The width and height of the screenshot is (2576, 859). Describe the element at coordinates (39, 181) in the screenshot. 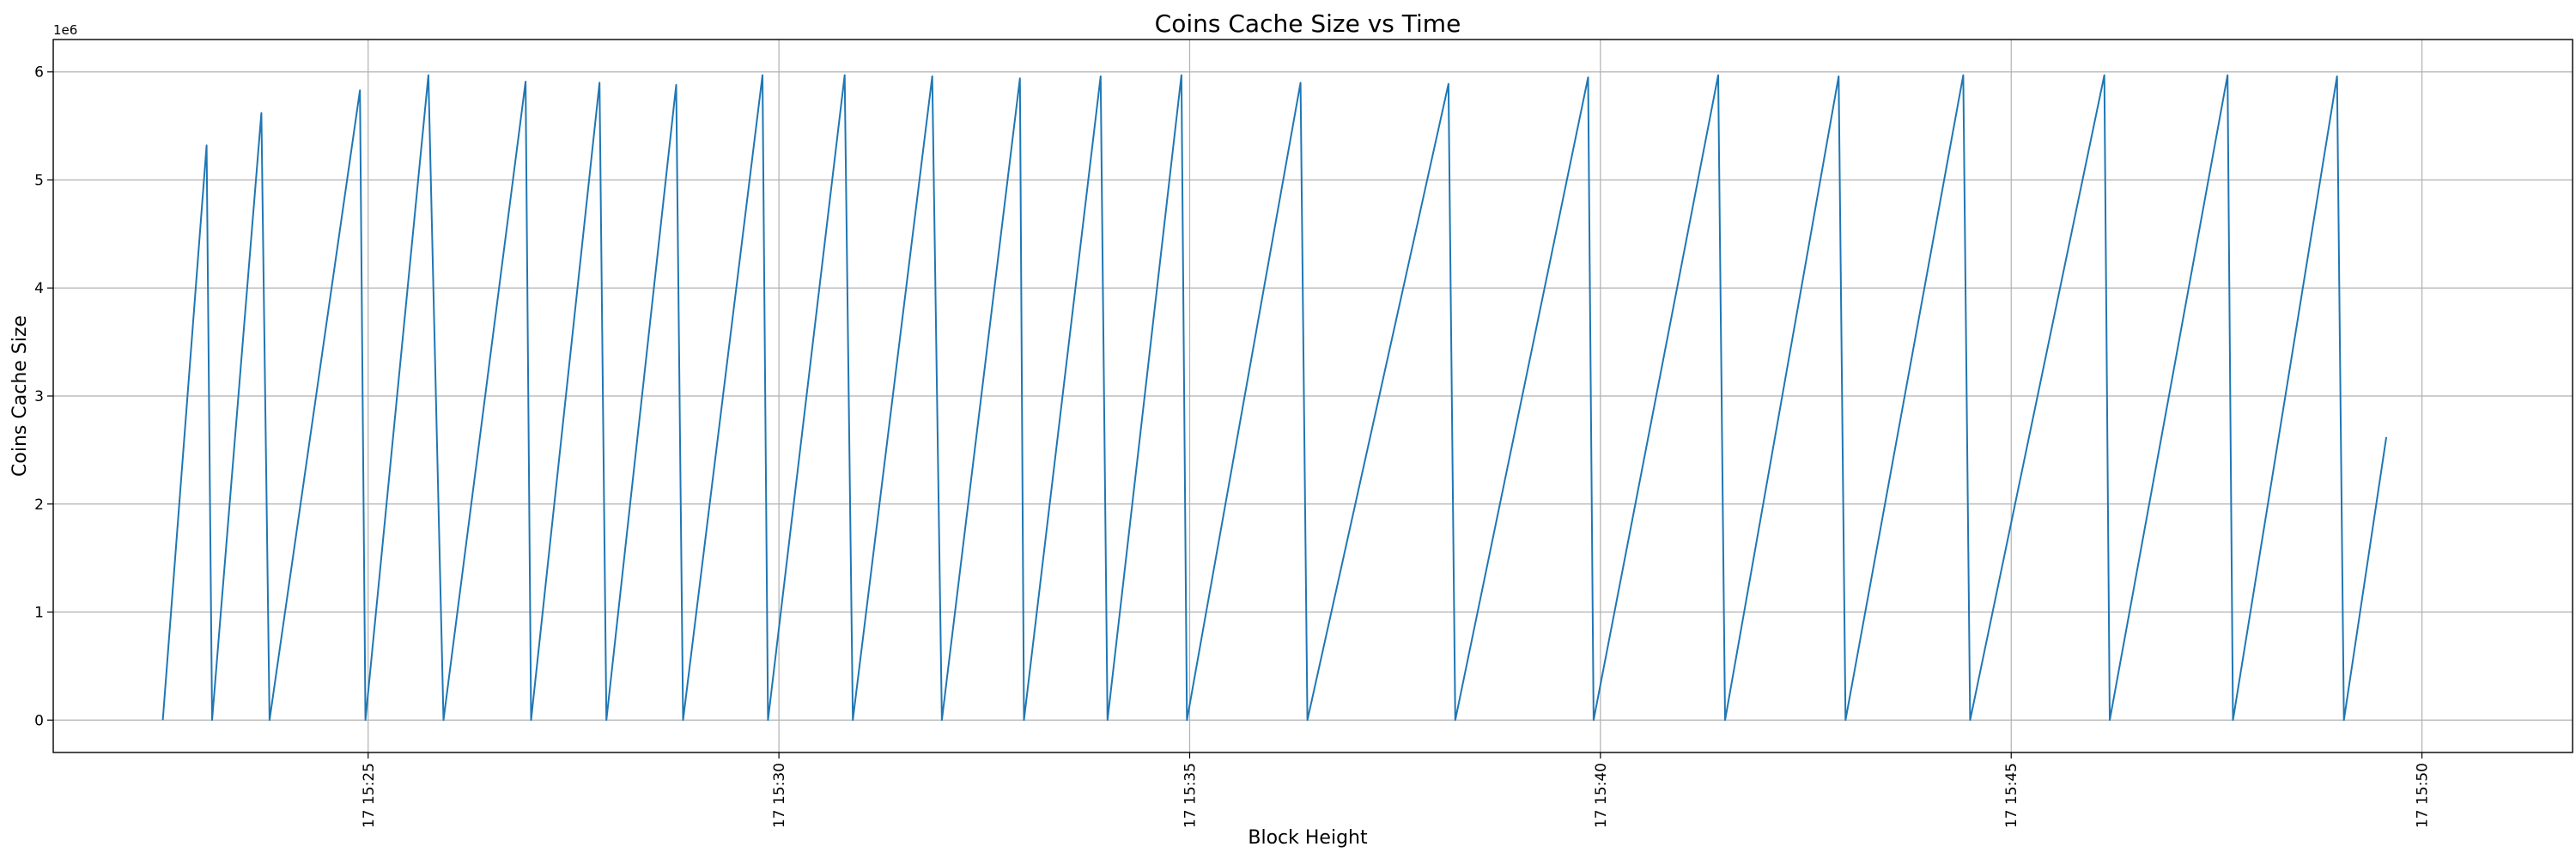

I see `y-tick-label: 5` at that location.